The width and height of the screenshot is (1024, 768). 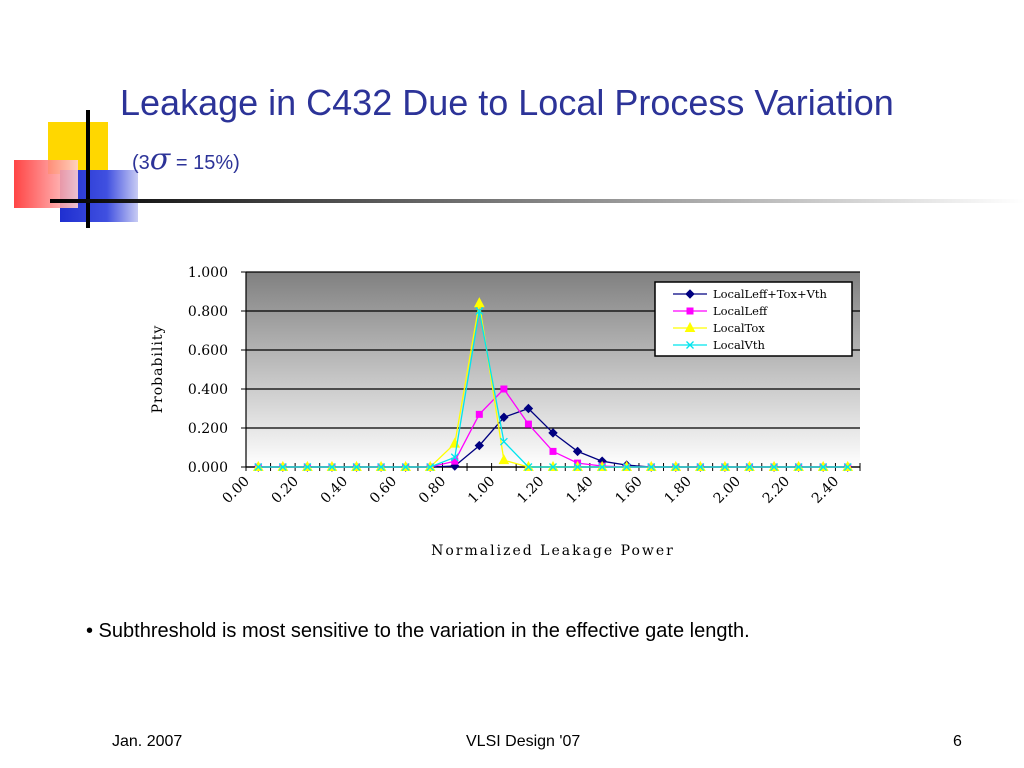 What do you see at coordinates (678, 490) in the screenshot?
I see `x-tick-label: 1.80` at bounding box center [678, 490].